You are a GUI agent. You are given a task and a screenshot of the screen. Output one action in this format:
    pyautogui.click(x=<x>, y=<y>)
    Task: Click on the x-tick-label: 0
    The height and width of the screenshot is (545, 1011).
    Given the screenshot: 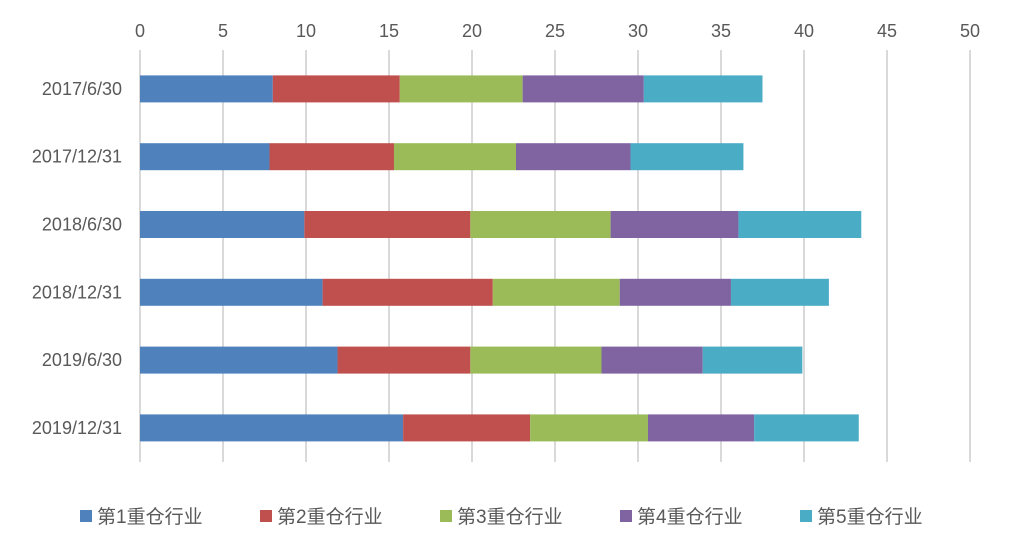 What is the action you would take?
    pyautogui.click(x=140, y=31)
    